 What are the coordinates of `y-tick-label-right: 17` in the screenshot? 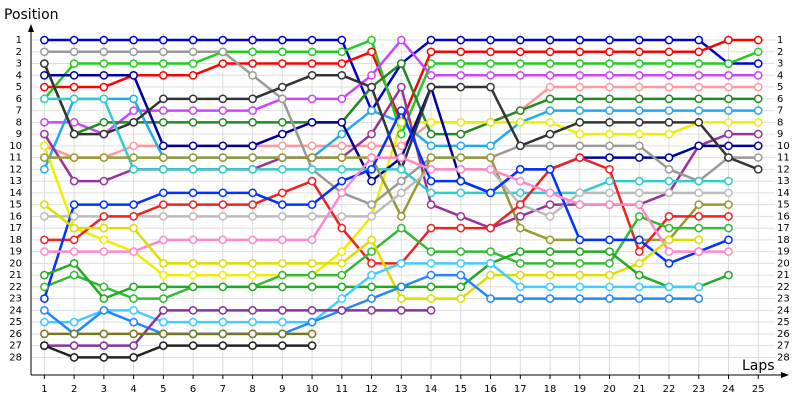 It's located at (783, 228).